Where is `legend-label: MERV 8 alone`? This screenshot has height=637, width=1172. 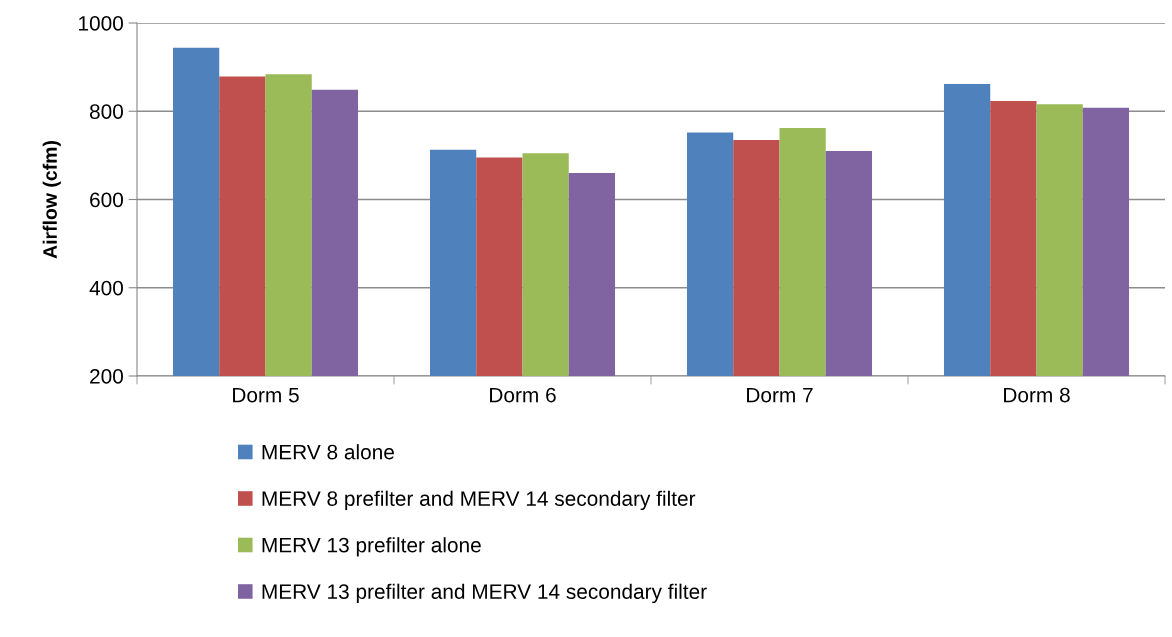 legend-label: MERV 8 alone is located at coordinates (328, 452).